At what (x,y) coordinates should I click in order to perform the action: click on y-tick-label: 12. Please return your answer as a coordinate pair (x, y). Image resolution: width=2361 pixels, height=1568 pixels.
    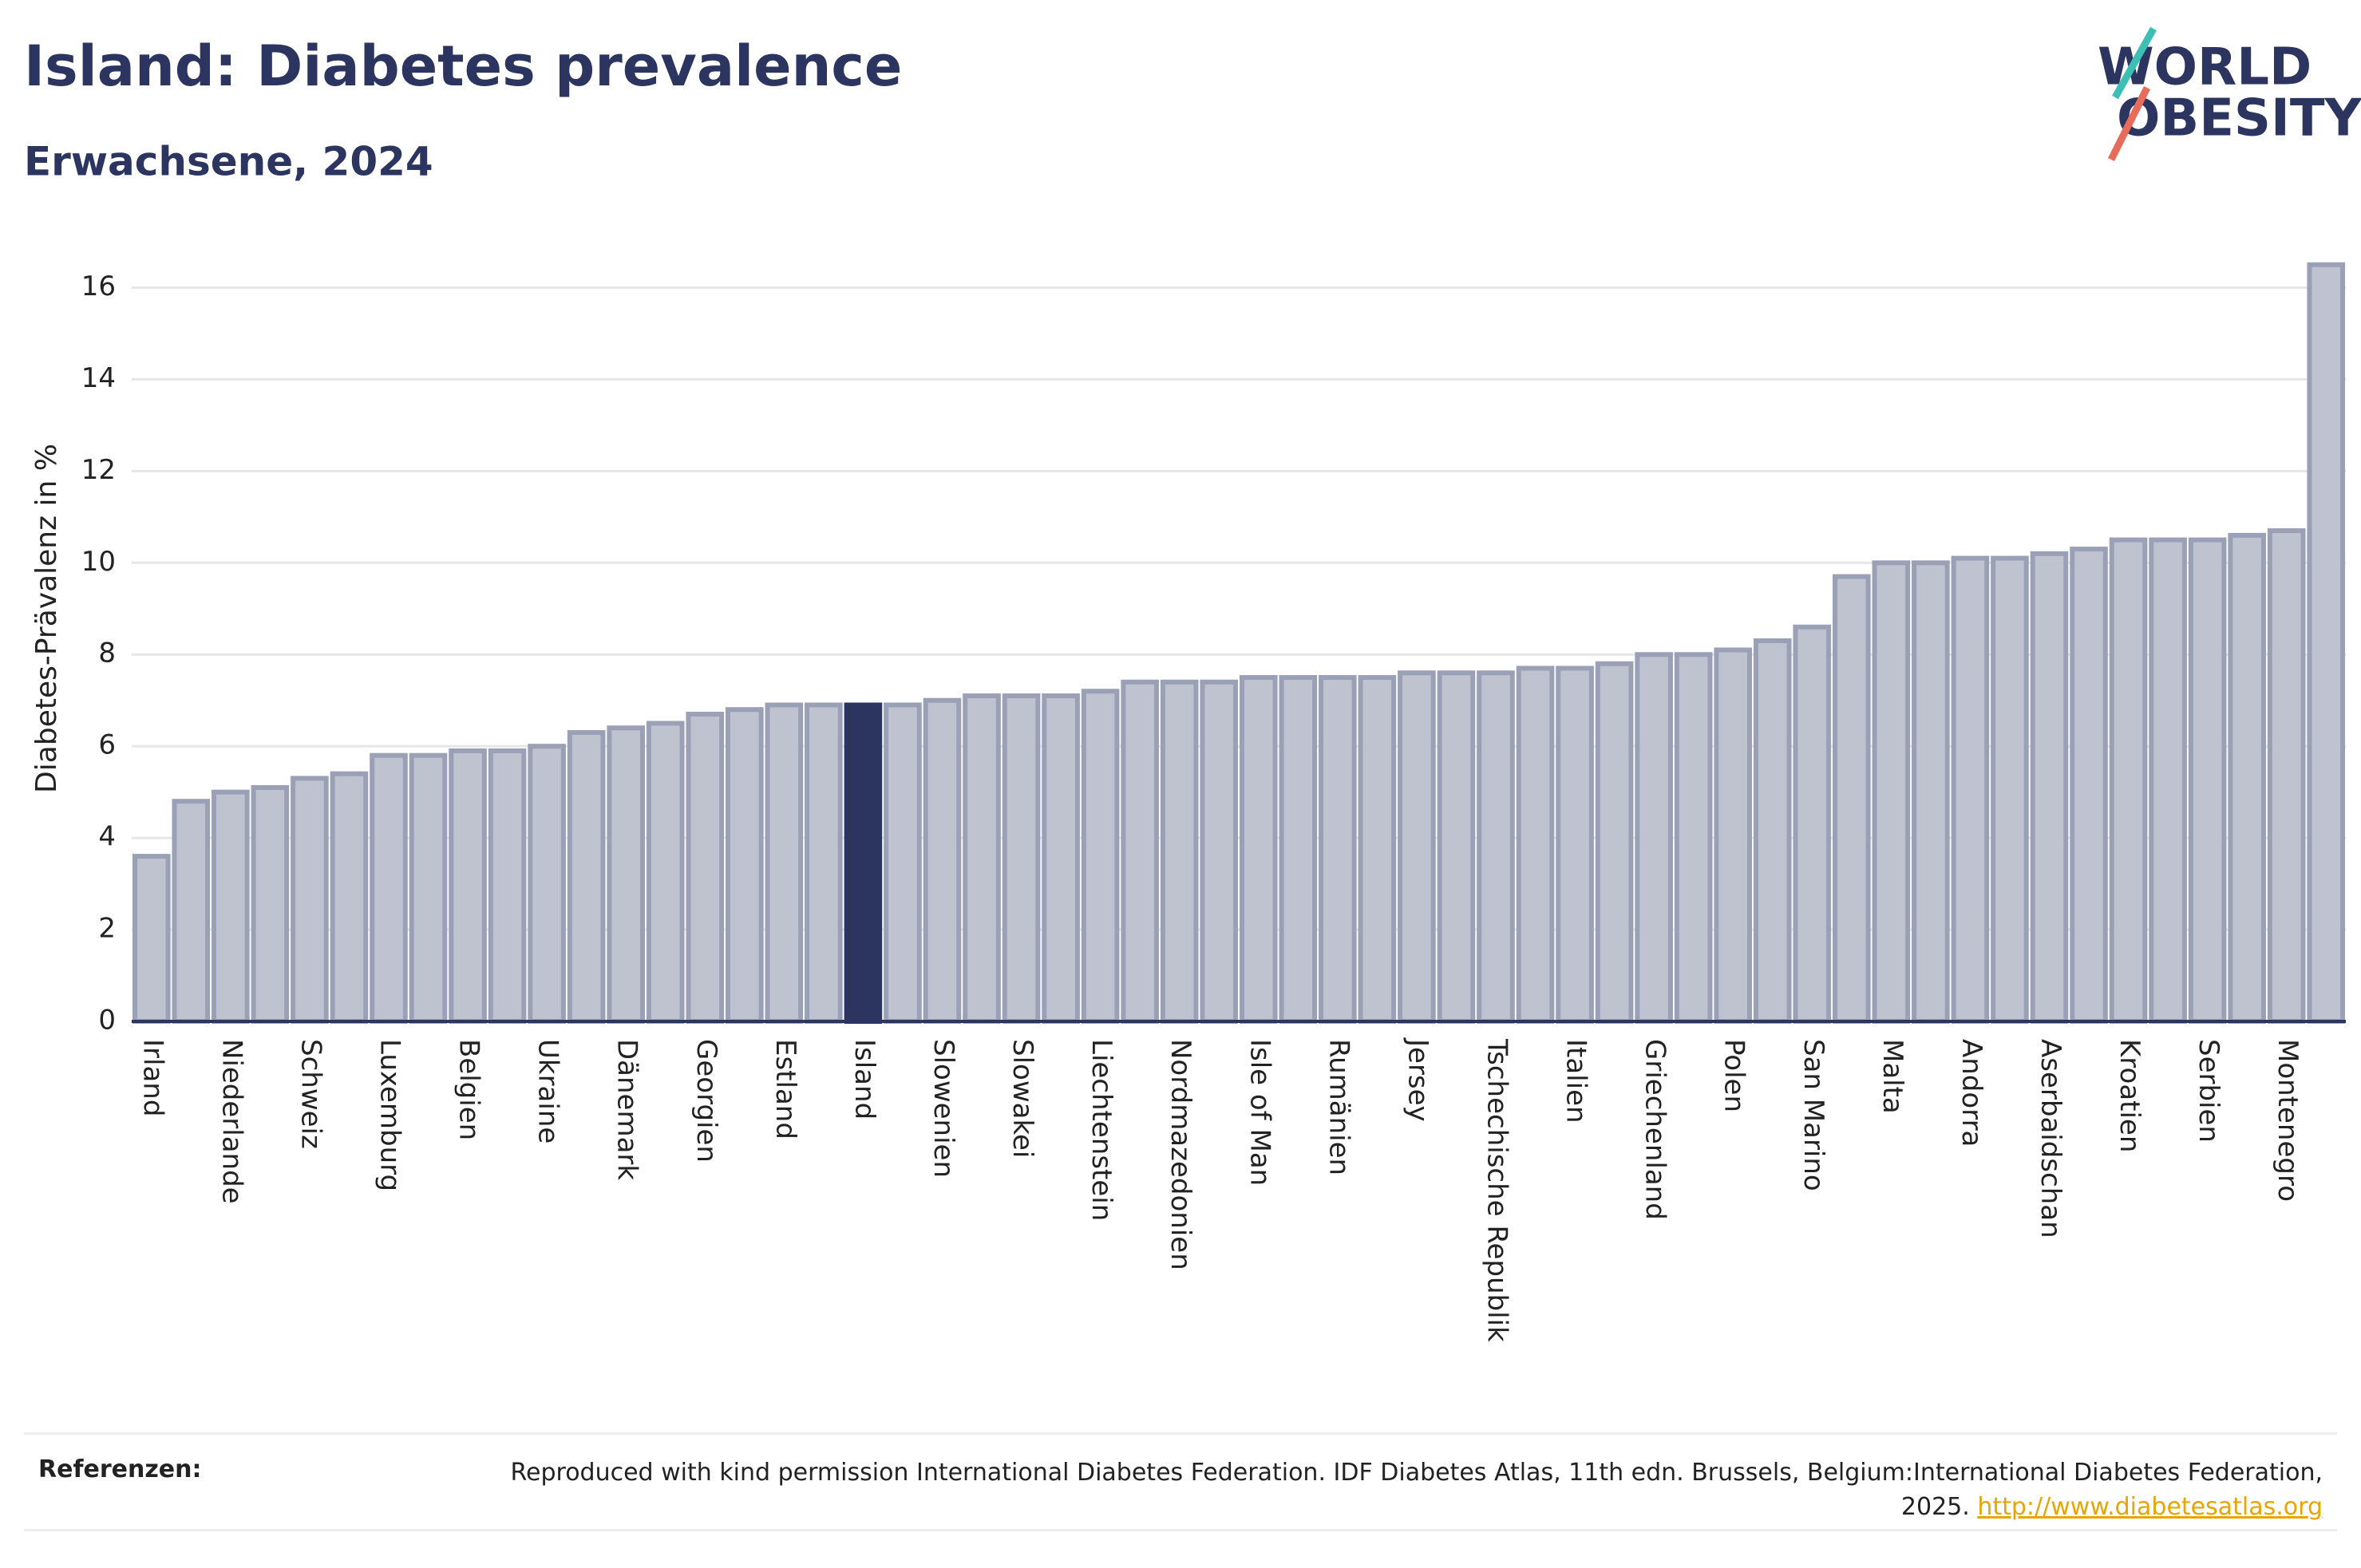
    Looking at the image, I should click on (98, 470).